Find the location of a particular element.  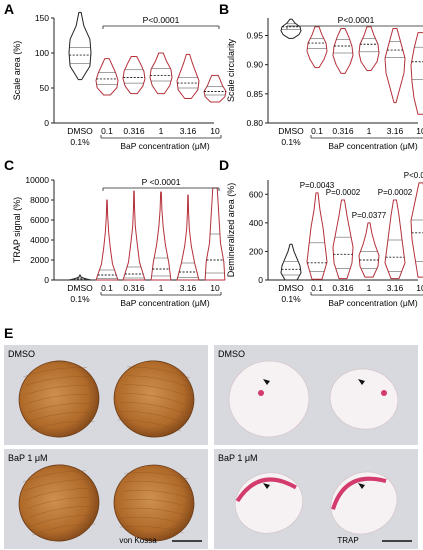

y-axis-label: Scale area (%) is located at coordinates (17, 71).